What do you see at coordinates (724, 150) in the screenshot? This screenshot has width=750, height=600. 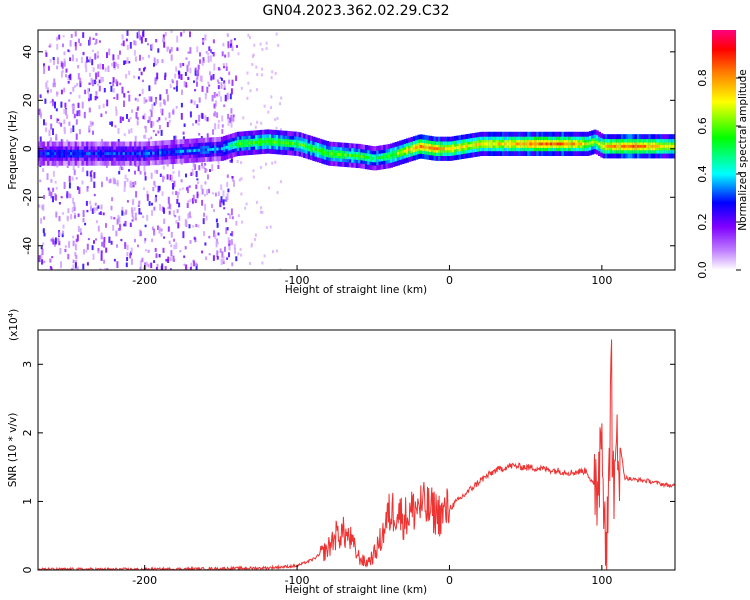 I see `colorbar-gradient` at bounding box center [724, 150].